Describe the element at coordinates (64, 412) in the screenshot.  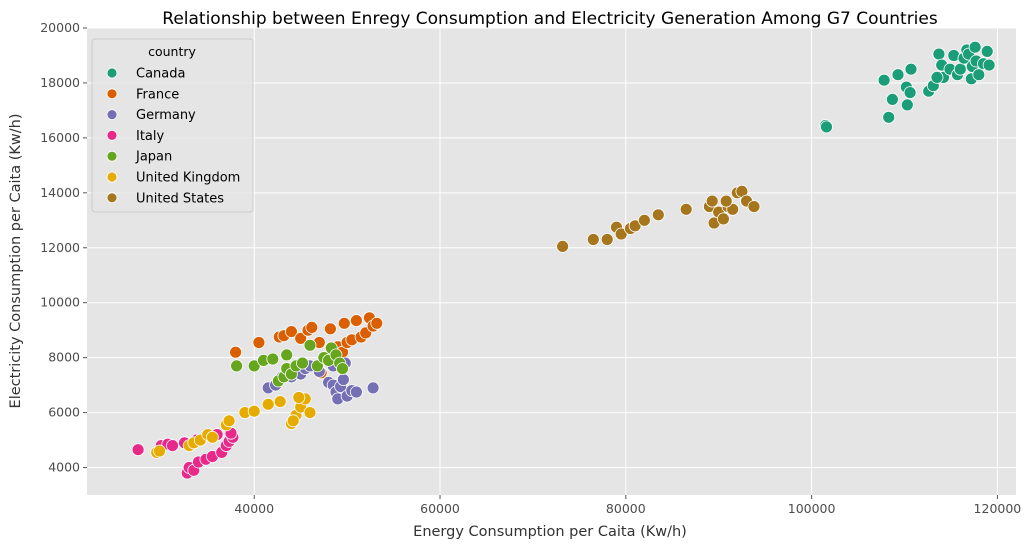
I see `y-tick-label: 6000` at that location.